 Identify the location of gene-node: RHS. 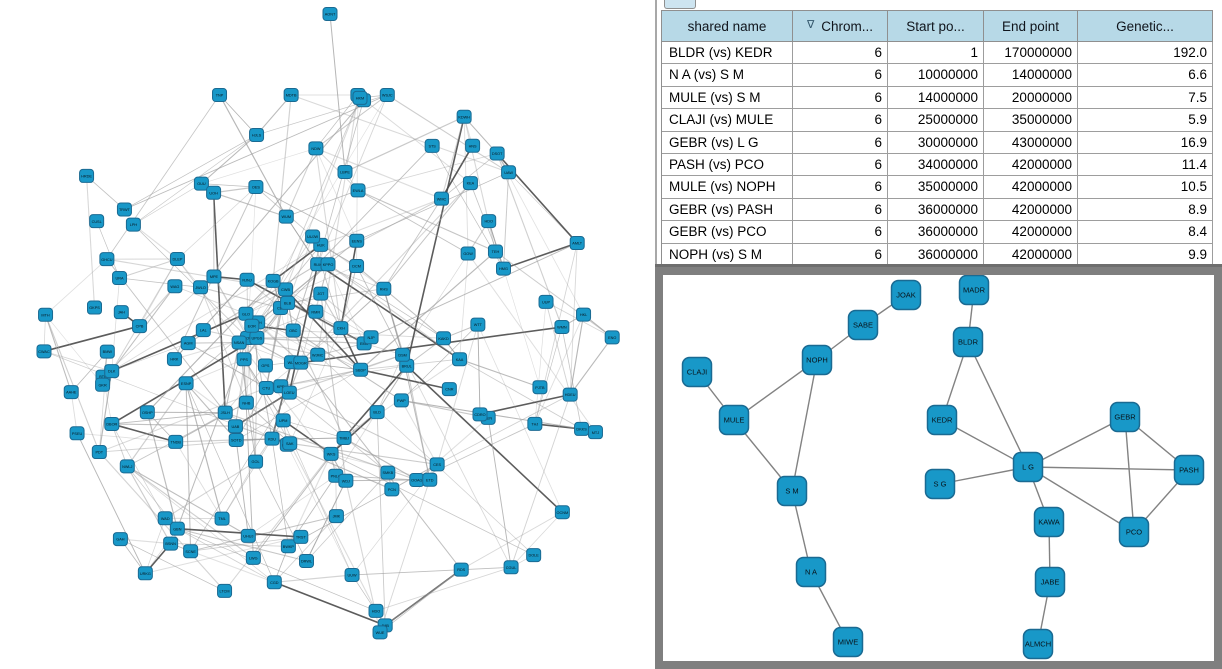
(384, 288).